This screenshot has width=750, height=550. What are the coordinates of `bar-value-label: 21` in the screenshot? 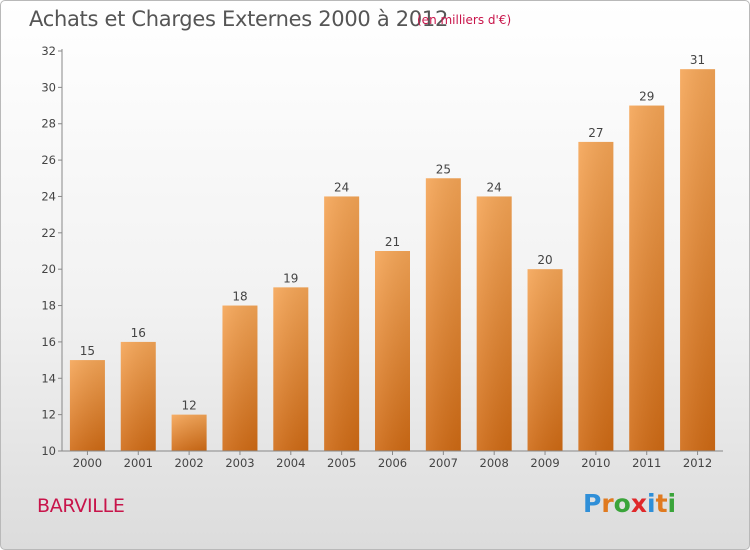 It's located at (392, 242).